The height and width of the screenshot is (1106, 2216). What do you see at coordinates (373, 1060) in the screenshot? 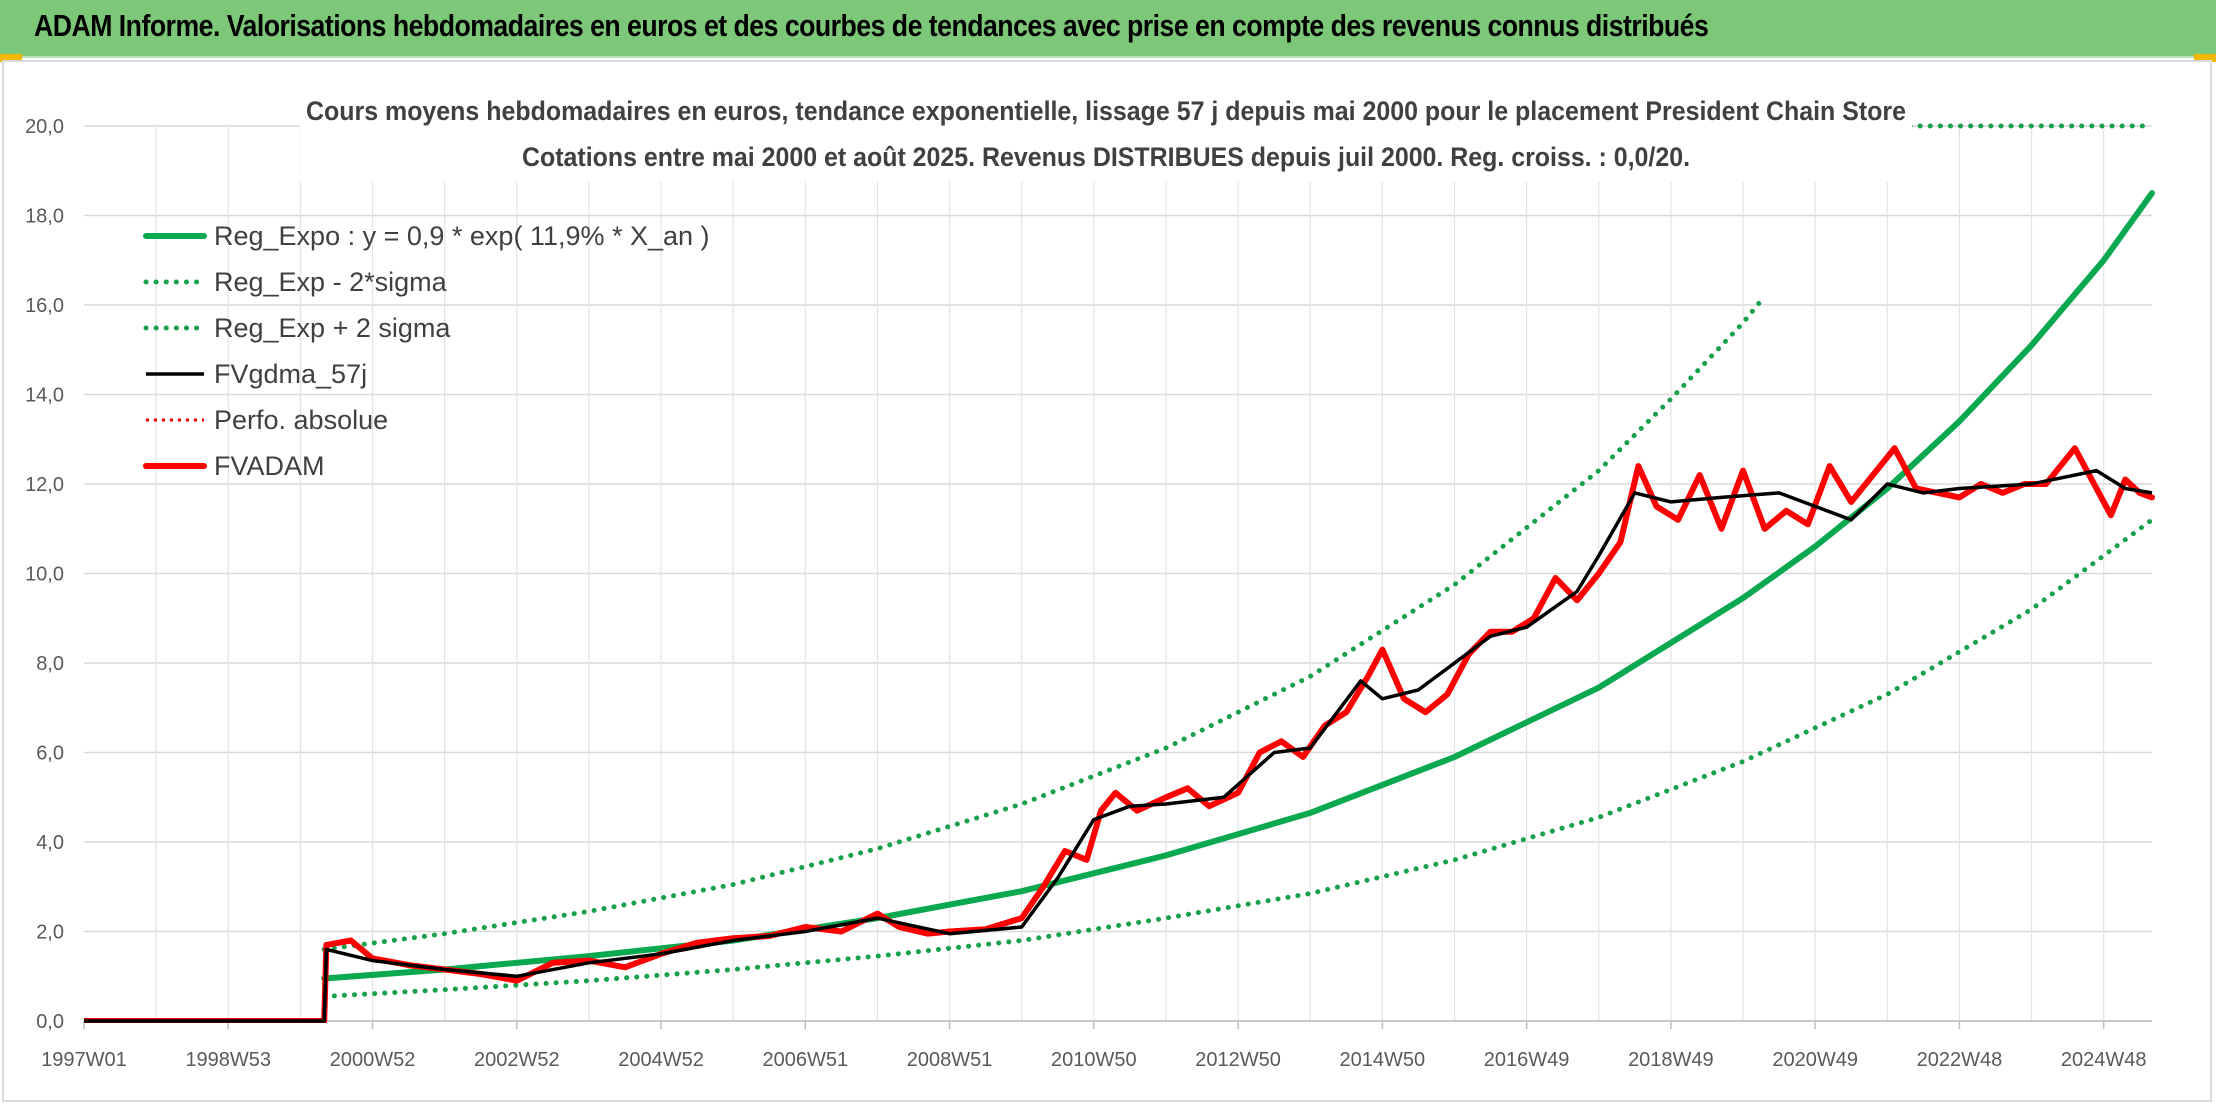
I see `x-tick-label: 2000W52` at bounding box center [373, 1060].